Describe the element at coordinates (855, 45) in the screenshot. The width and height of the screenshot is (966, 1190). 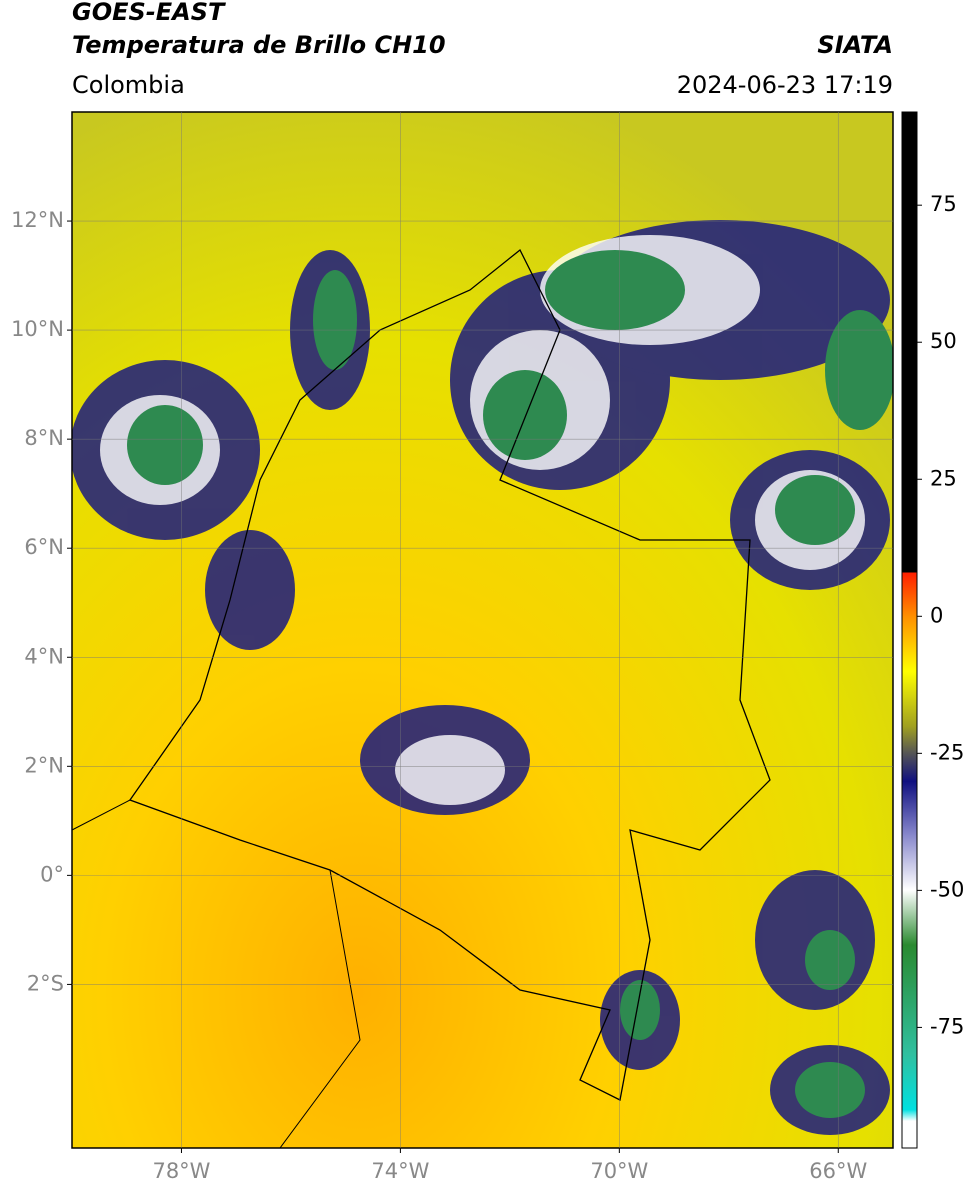
I see `source: SIATA` at that location.